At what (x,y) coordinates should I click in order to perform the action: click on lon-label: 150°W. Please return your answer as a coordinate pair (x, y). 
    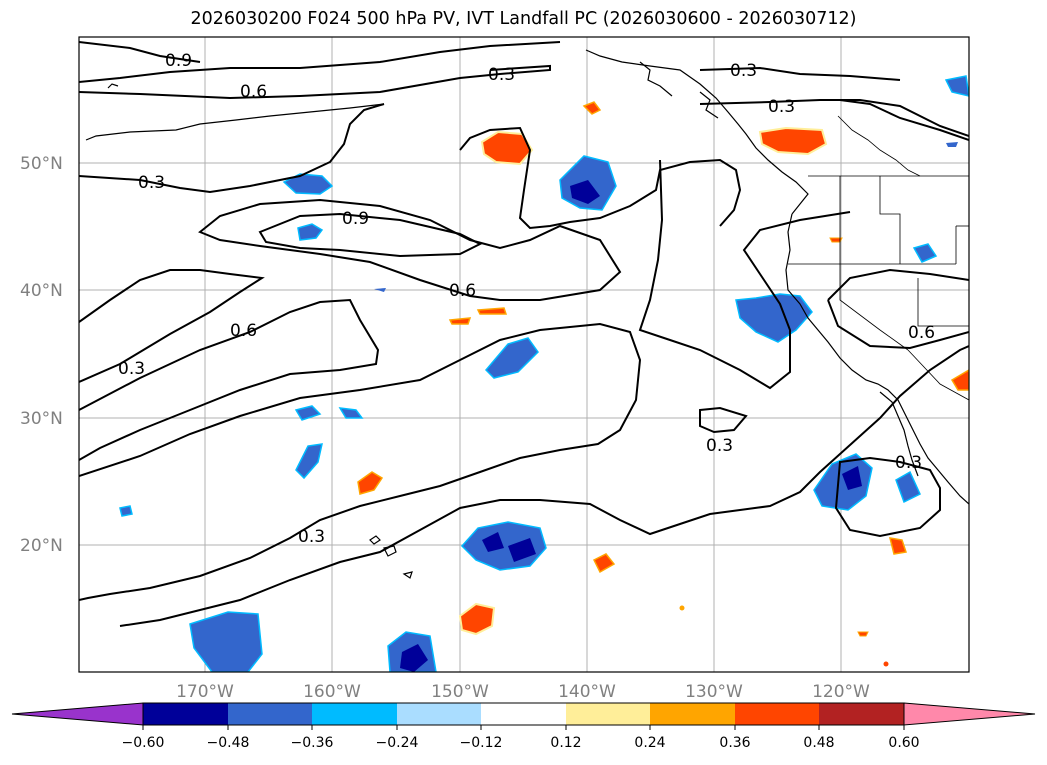
    Looking at the image, I should click on (460, 692).